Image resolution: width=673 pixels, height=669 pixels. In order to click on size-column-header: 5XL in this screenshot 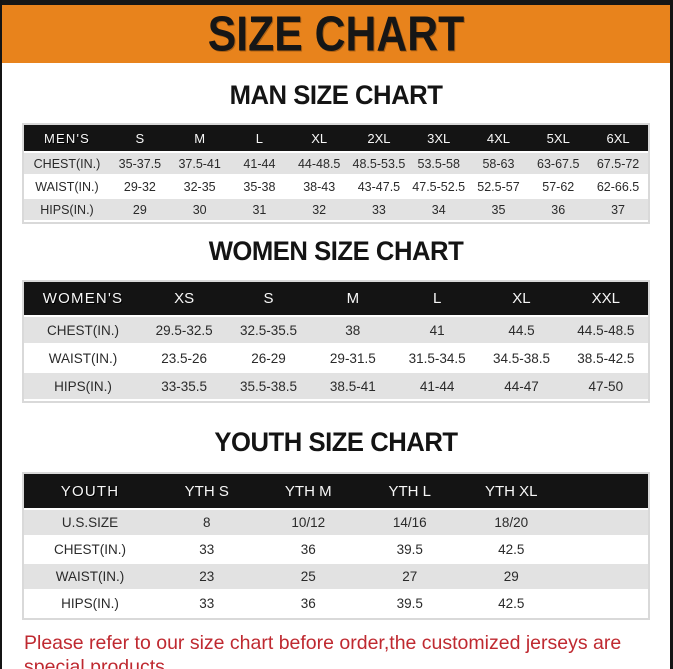, I will do `click(558, 139)`.